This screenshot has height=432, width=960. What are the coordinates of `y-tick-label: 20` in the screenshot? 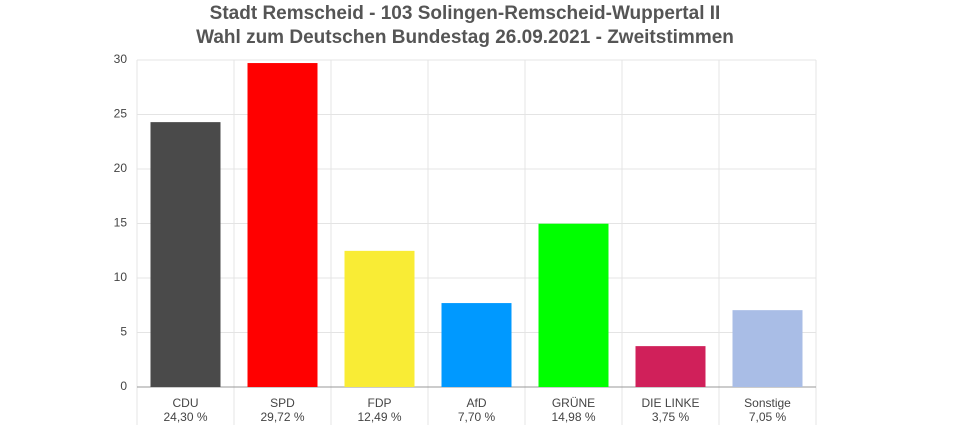 It's located at (121, 168).